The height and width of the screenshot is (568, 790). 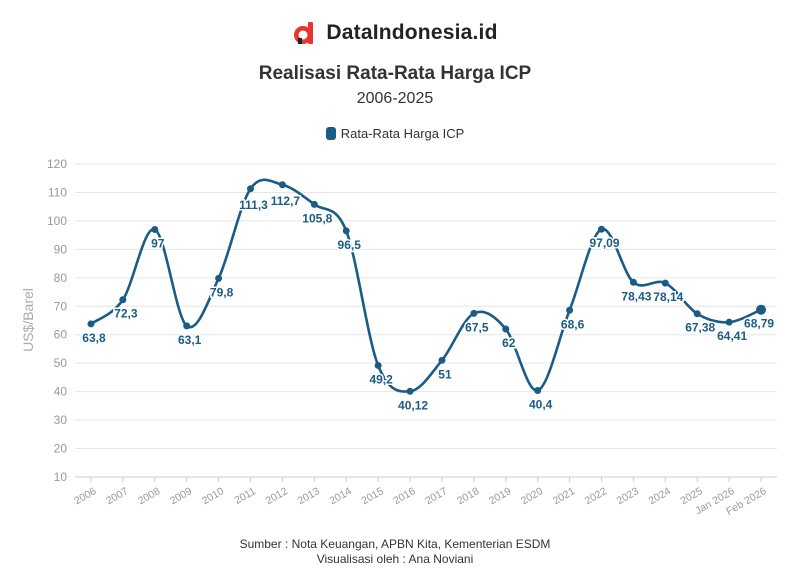 I want to click on y-tick-label: 70, so click(x=61, y=306).